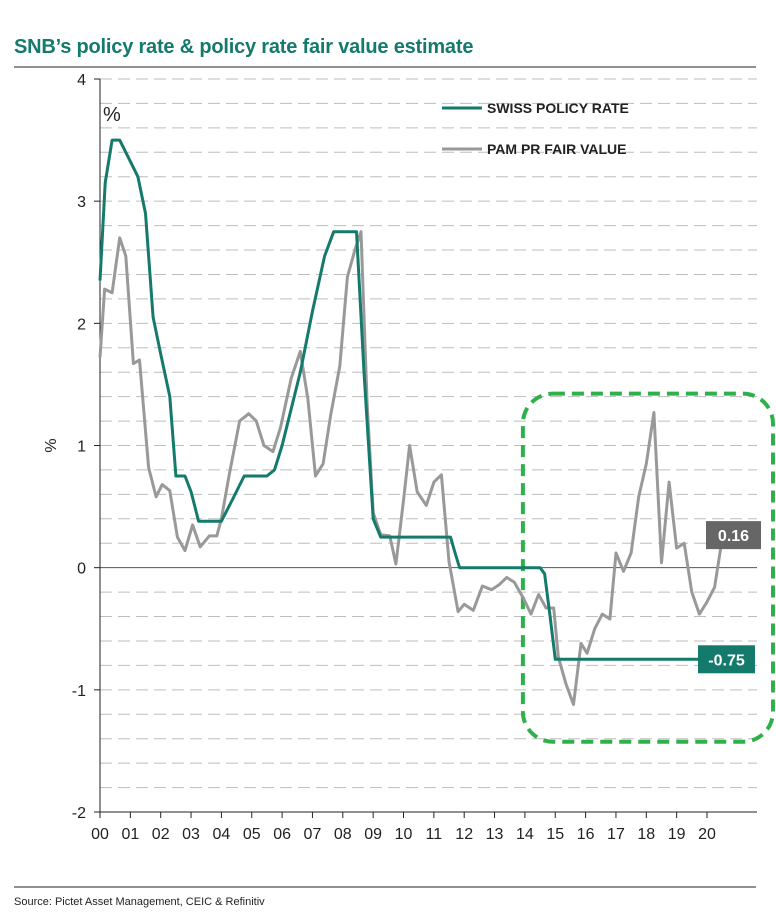 Image resolution: width=776 pixels, height=919 pixels. Describe the element at coordinates (79, 691) in the screenshot. I see `y-tick-label: -1` at that location.